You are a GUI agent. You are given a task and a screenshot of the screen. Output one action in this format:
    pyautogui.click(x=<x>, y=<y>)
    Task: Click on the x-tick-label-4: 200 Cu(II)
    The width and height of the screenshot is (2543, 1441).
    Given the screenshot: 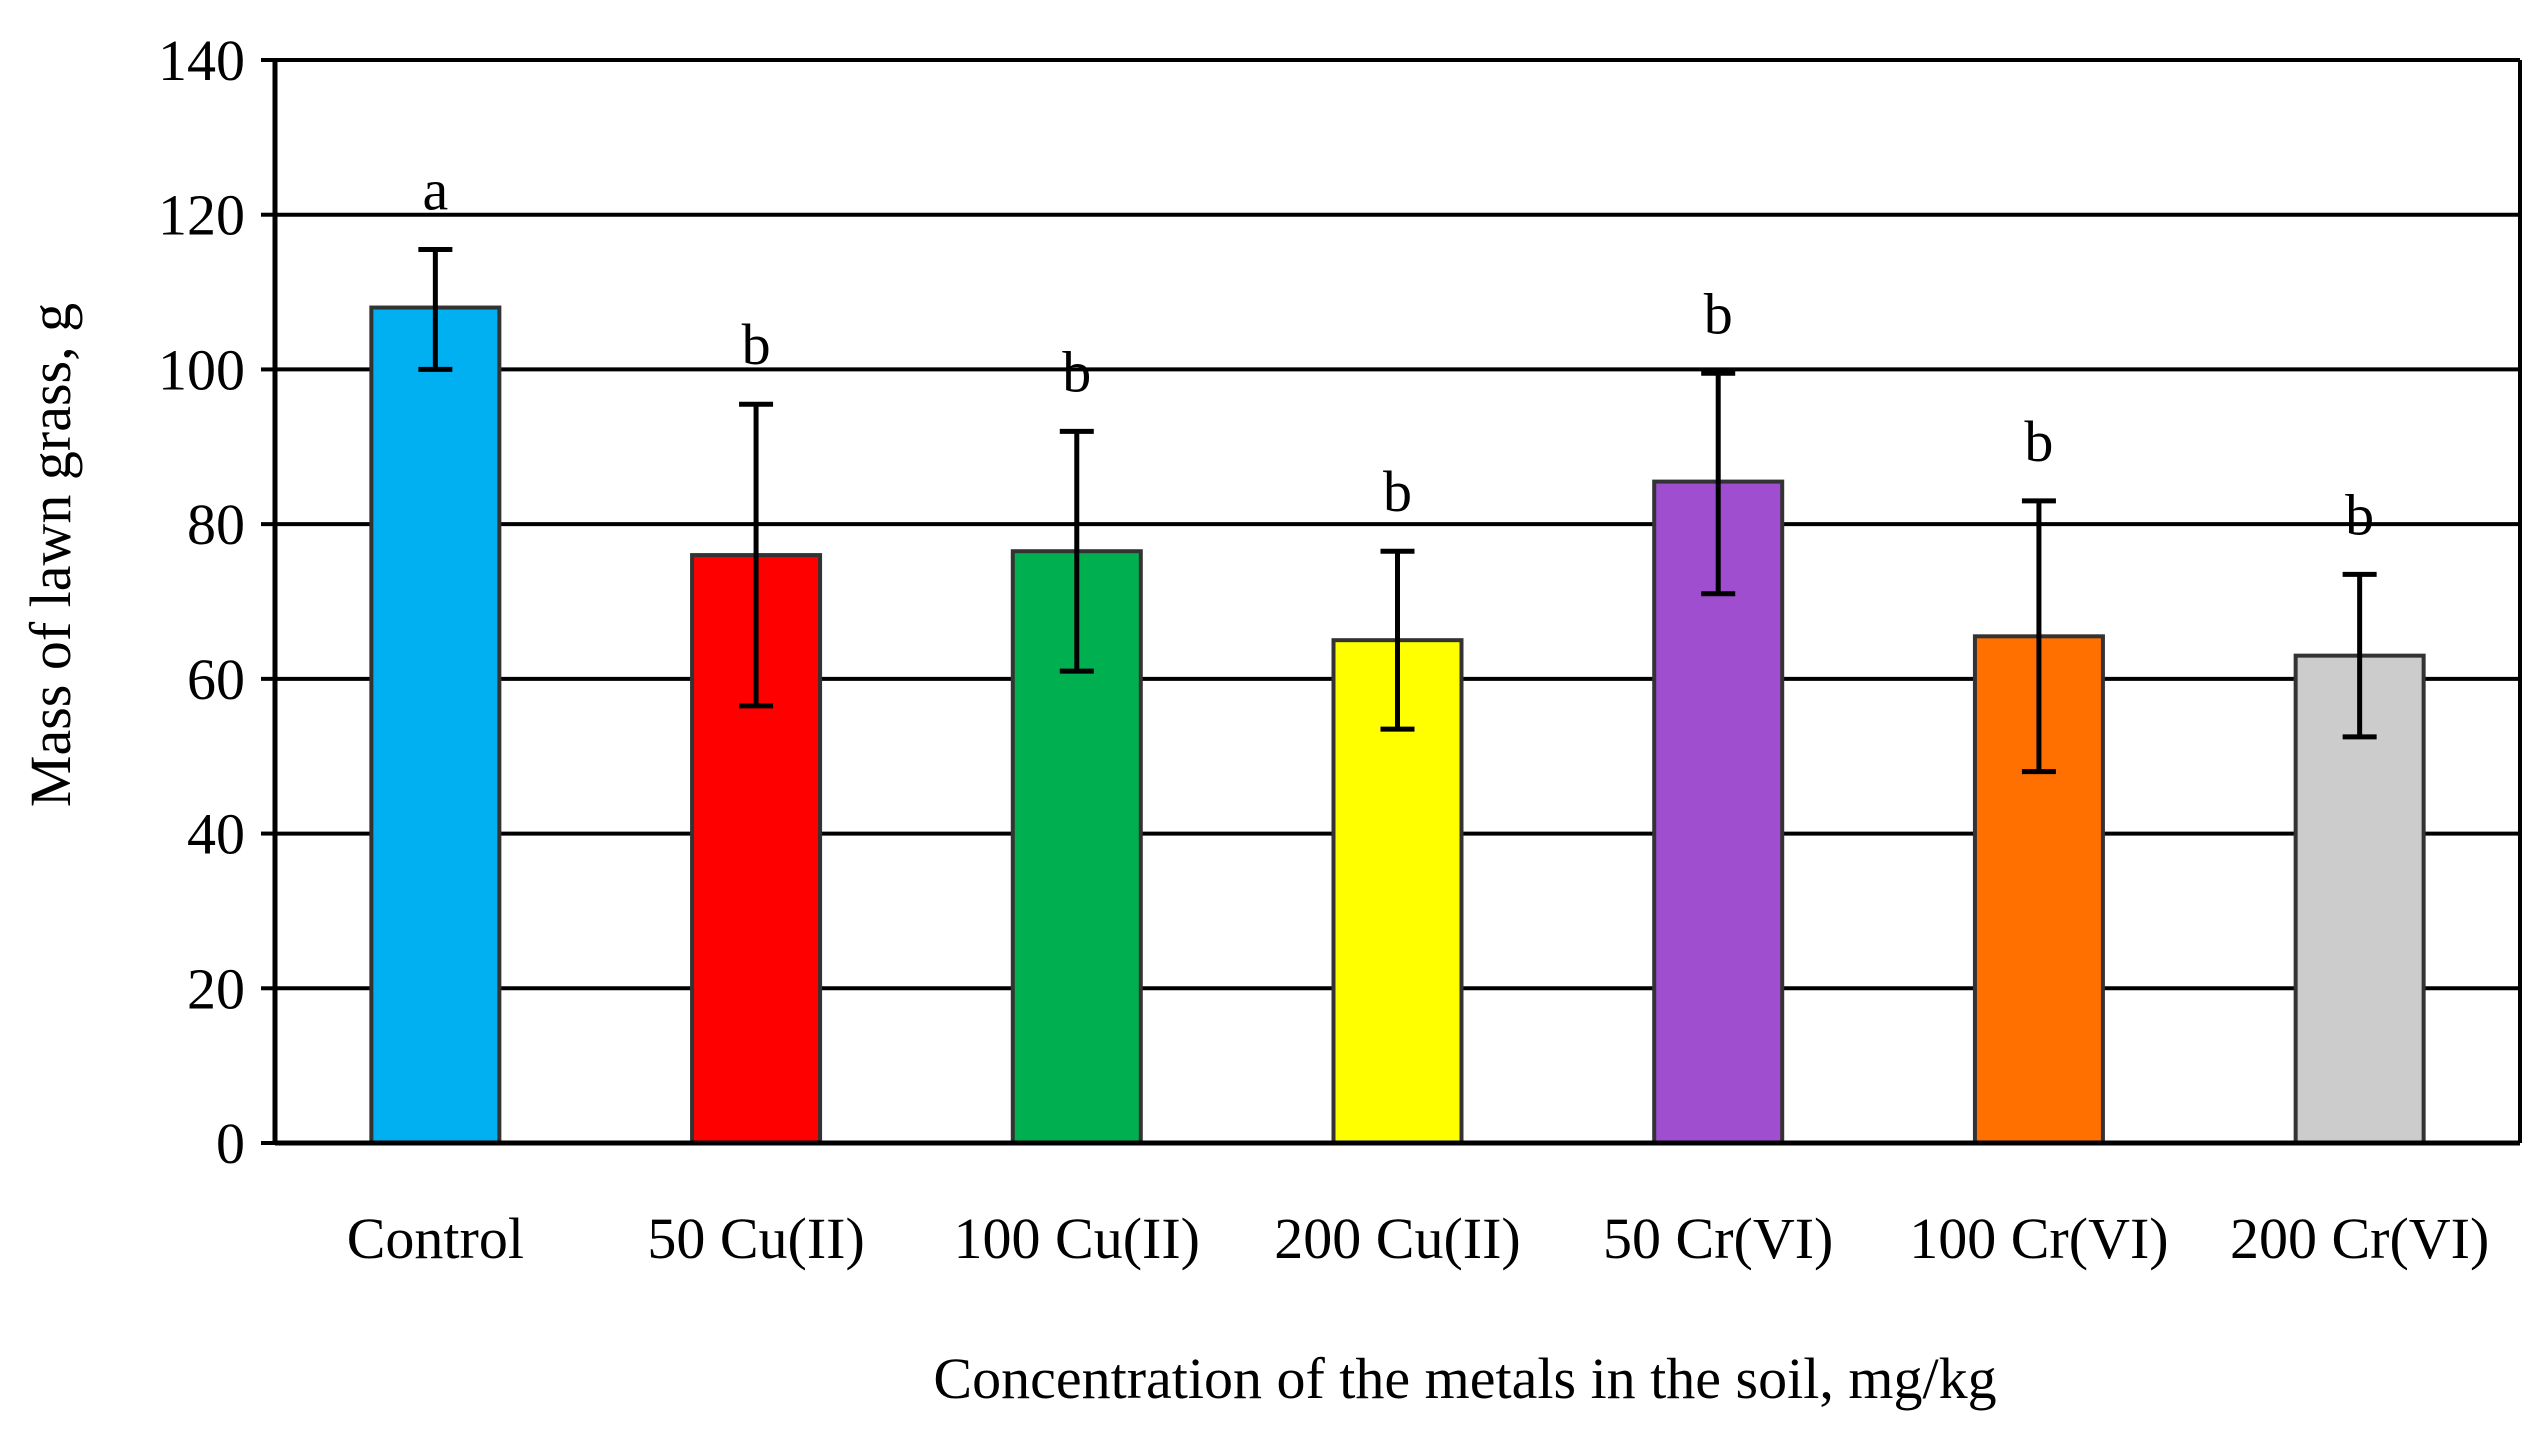 What is the action you would take?
    pyautogui.click(x=1397, y=1238)
    